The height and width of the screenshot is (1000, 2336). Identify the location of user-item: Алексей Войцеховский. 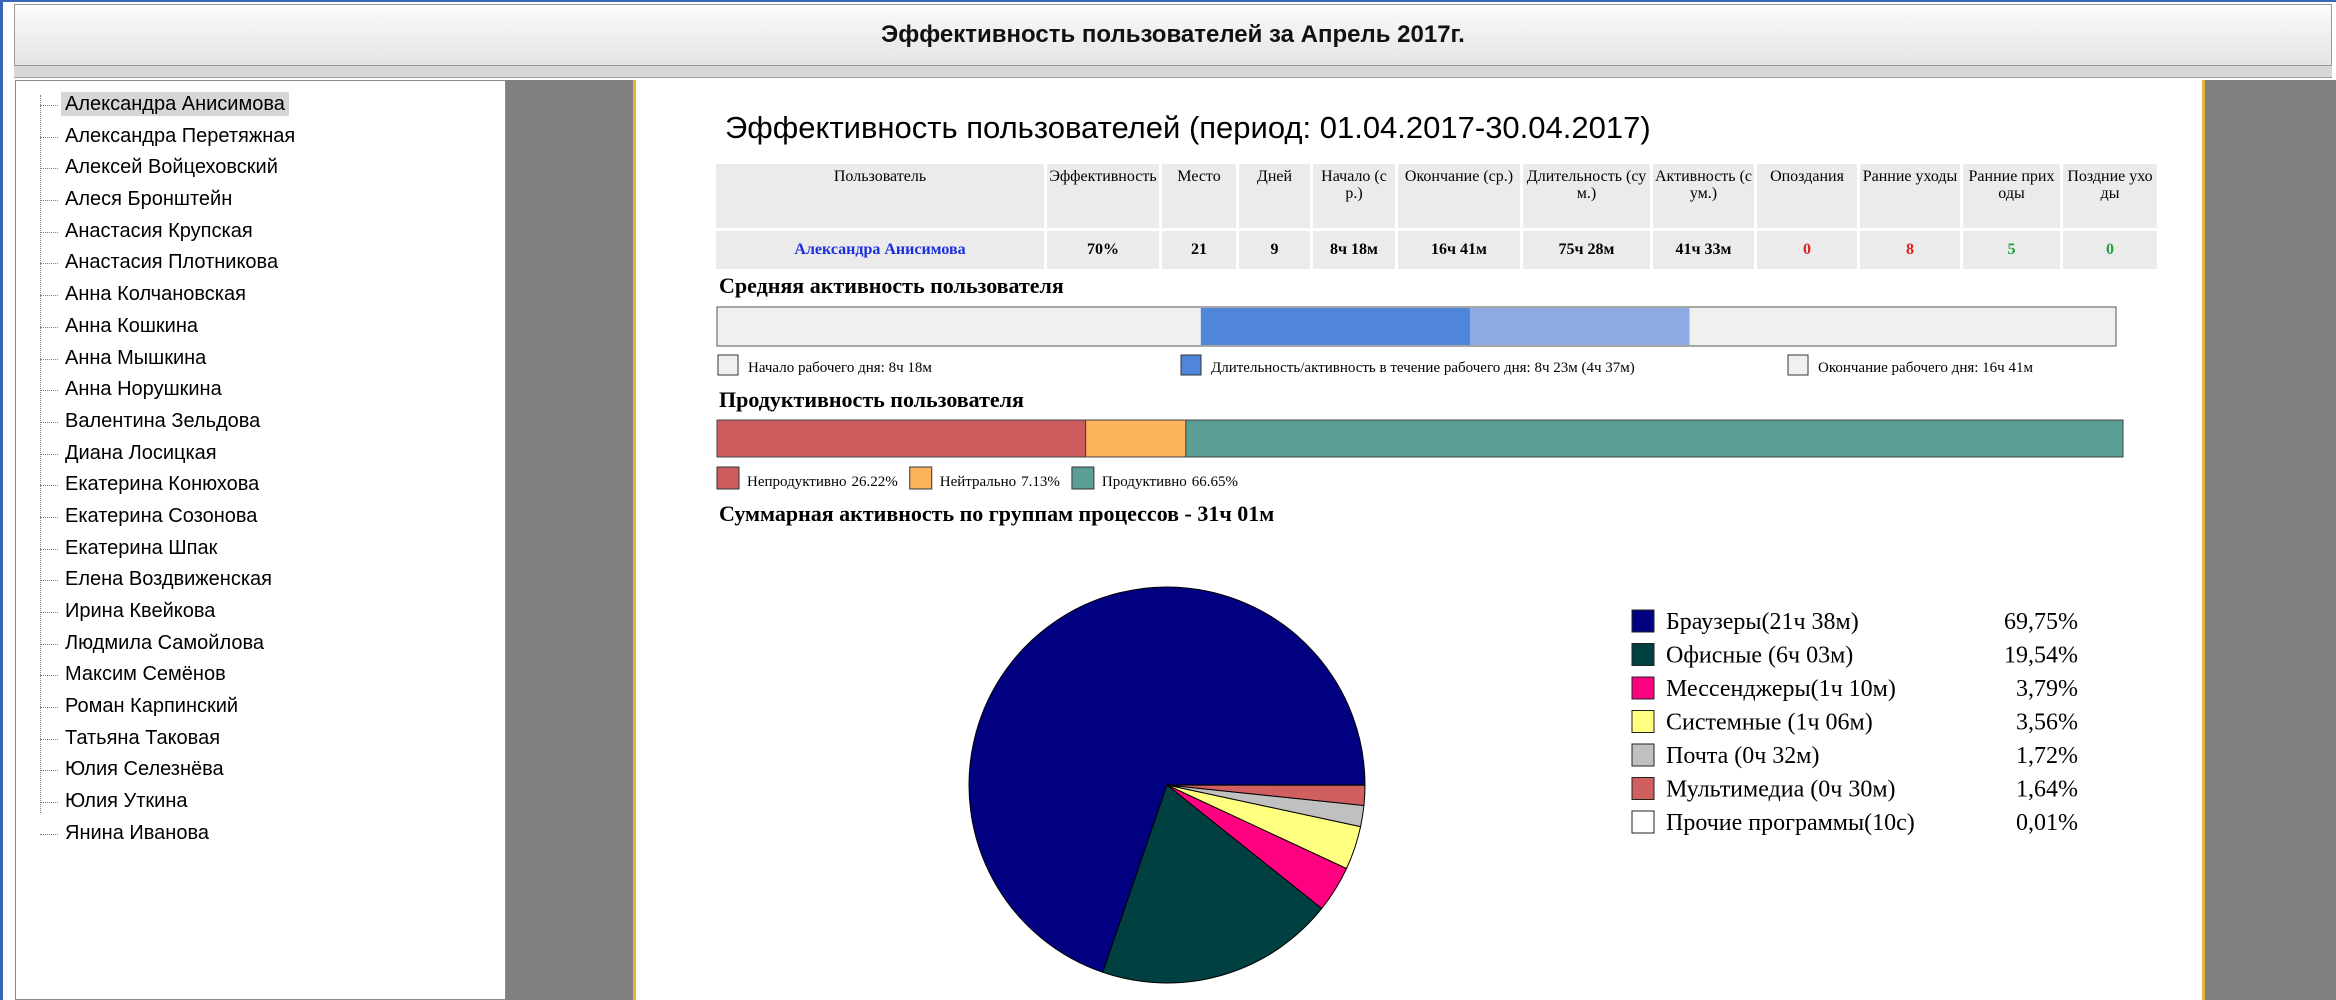
(260, 168).